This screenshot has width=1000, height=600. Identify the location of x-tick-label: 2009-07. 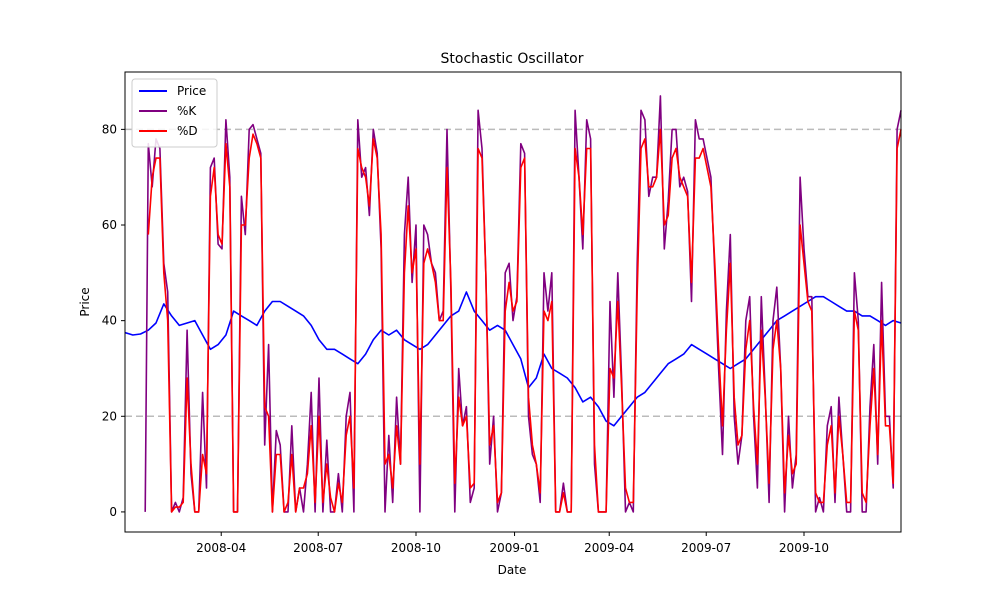
(706, 548).